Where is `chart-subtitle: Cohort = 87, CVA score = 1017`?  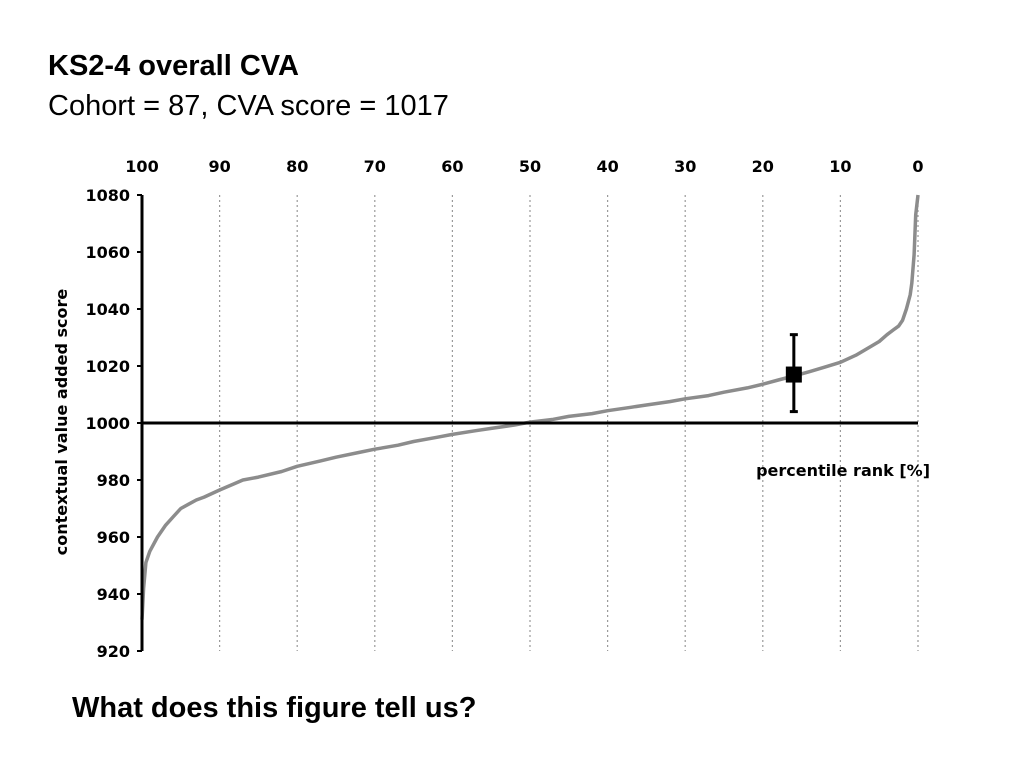 chart-subtitle: Cohort = 87, CVA score = 1017 is located at coordinates (248, 106).